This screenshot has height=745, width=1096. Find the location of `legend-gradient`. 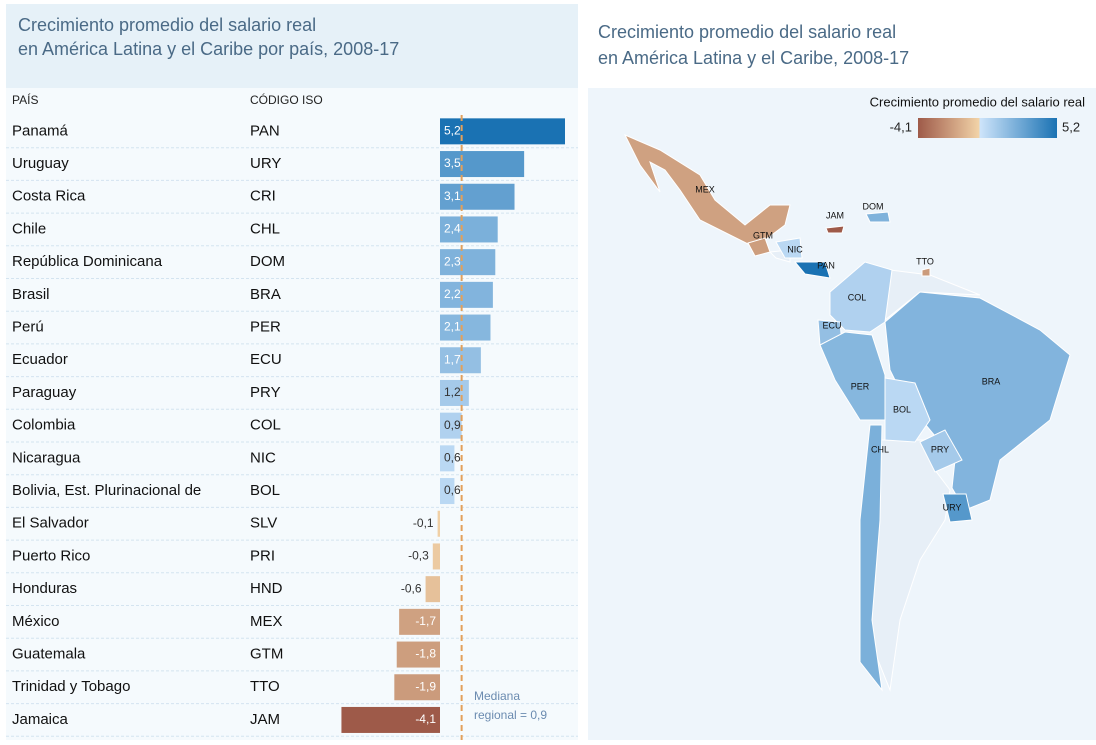

legend-gradient is located at coordinates (987, 128).